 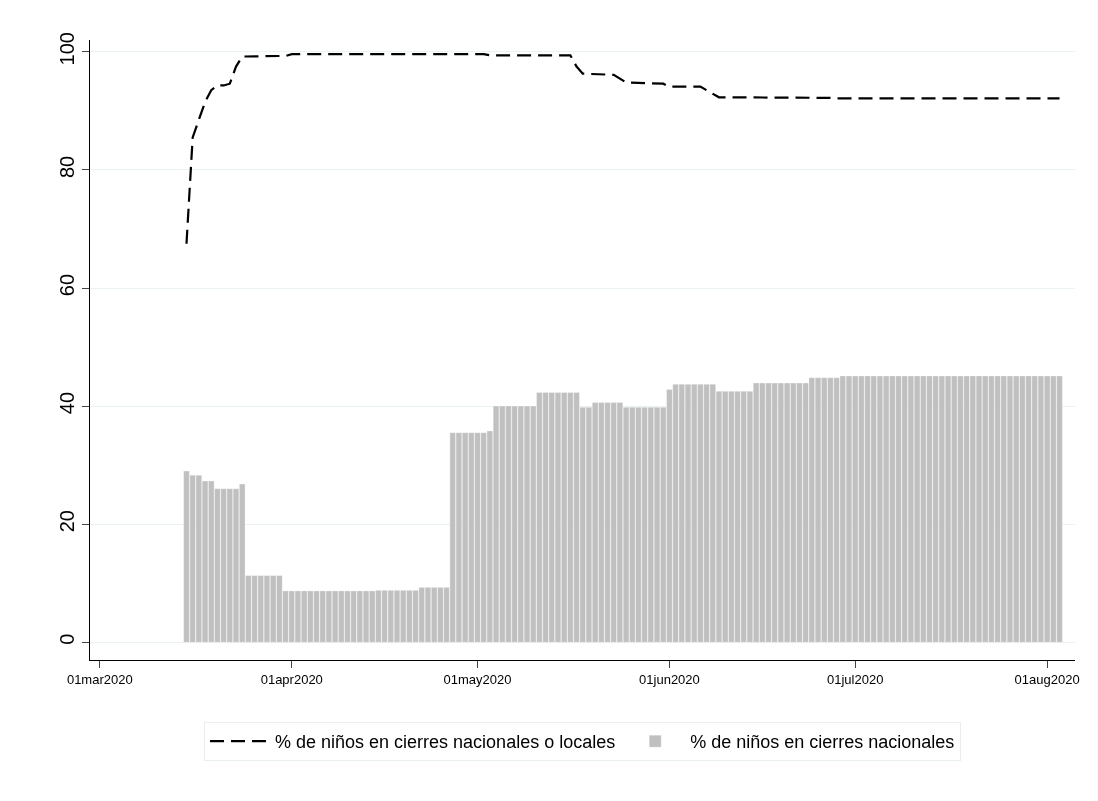 I want to click on x-tick-label: 01aug2020, so click(x=1047, y=679).